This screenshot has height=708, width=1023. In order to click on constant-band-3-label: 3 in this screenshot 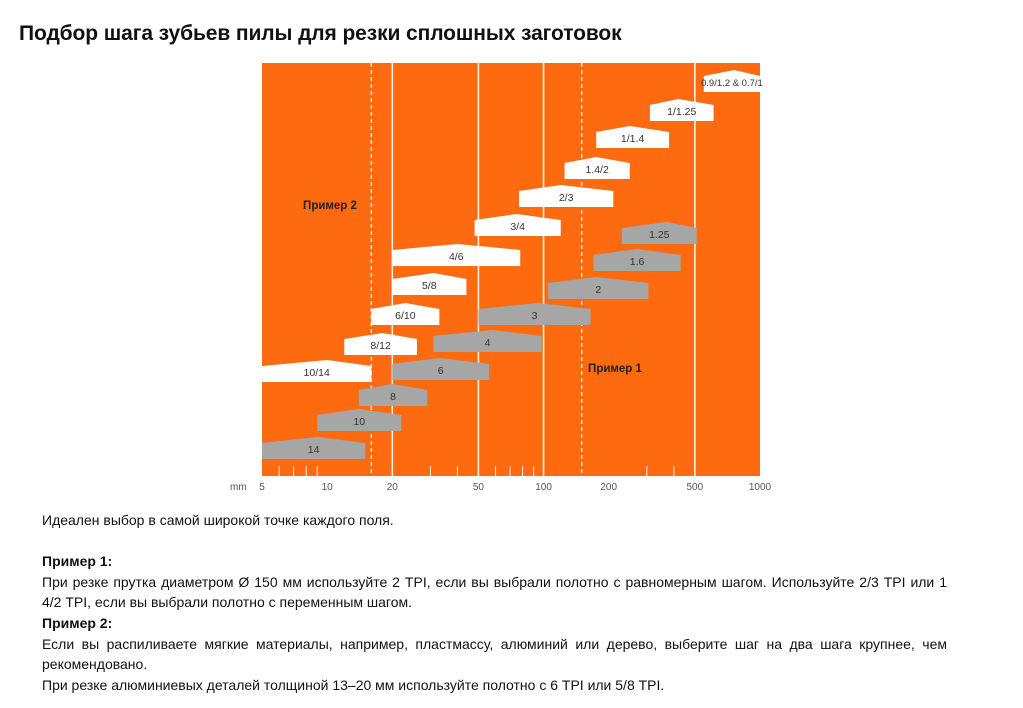, I will do `click(535, 316)`.